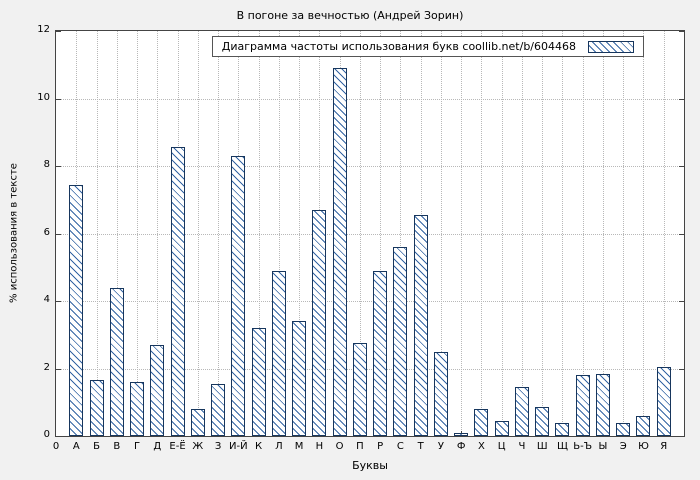 Image resolution: width=700 pixels, height=480 pixels. Describe the element at coordinates (279, 446) in the screenshot. I see `x-tick-label: Л` at that location.